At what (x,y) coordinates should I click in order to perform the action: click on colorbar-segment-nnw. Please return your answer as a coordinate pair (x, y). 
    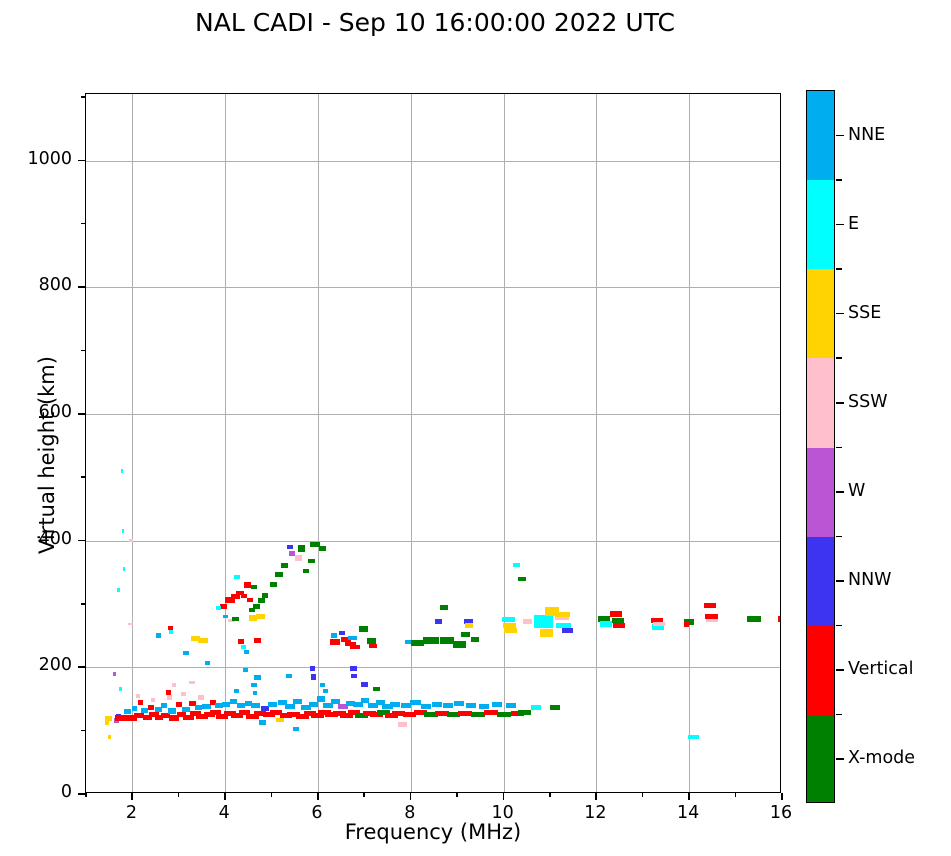
    Looking at the image, I should click on (820, 581).